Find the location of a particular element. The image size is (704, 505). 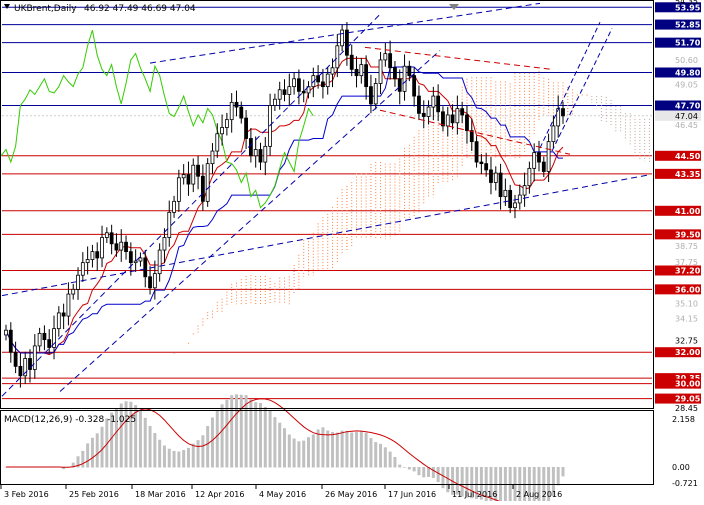

symbol-dropdown-icon is located at coordinates (7, 6).